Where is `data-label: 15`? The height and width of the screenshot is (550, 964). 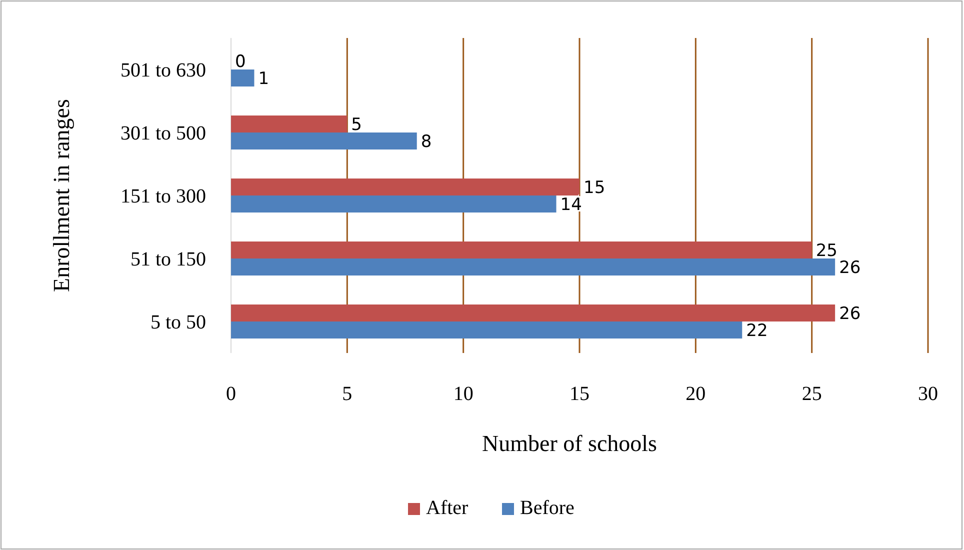 data-label: 15 is located at coordinates (595, 188).